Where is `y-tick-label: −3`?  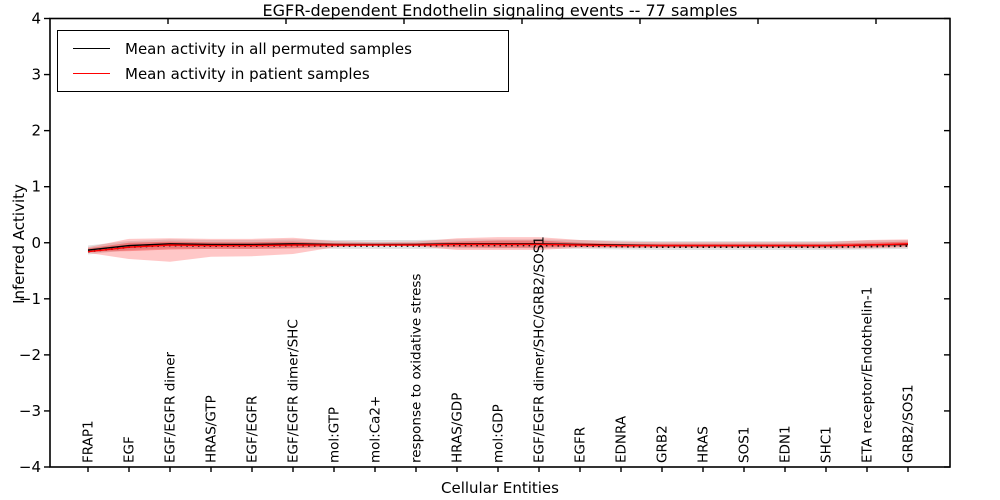 y-tick-label: −3 is located at coordinates (30, 411).